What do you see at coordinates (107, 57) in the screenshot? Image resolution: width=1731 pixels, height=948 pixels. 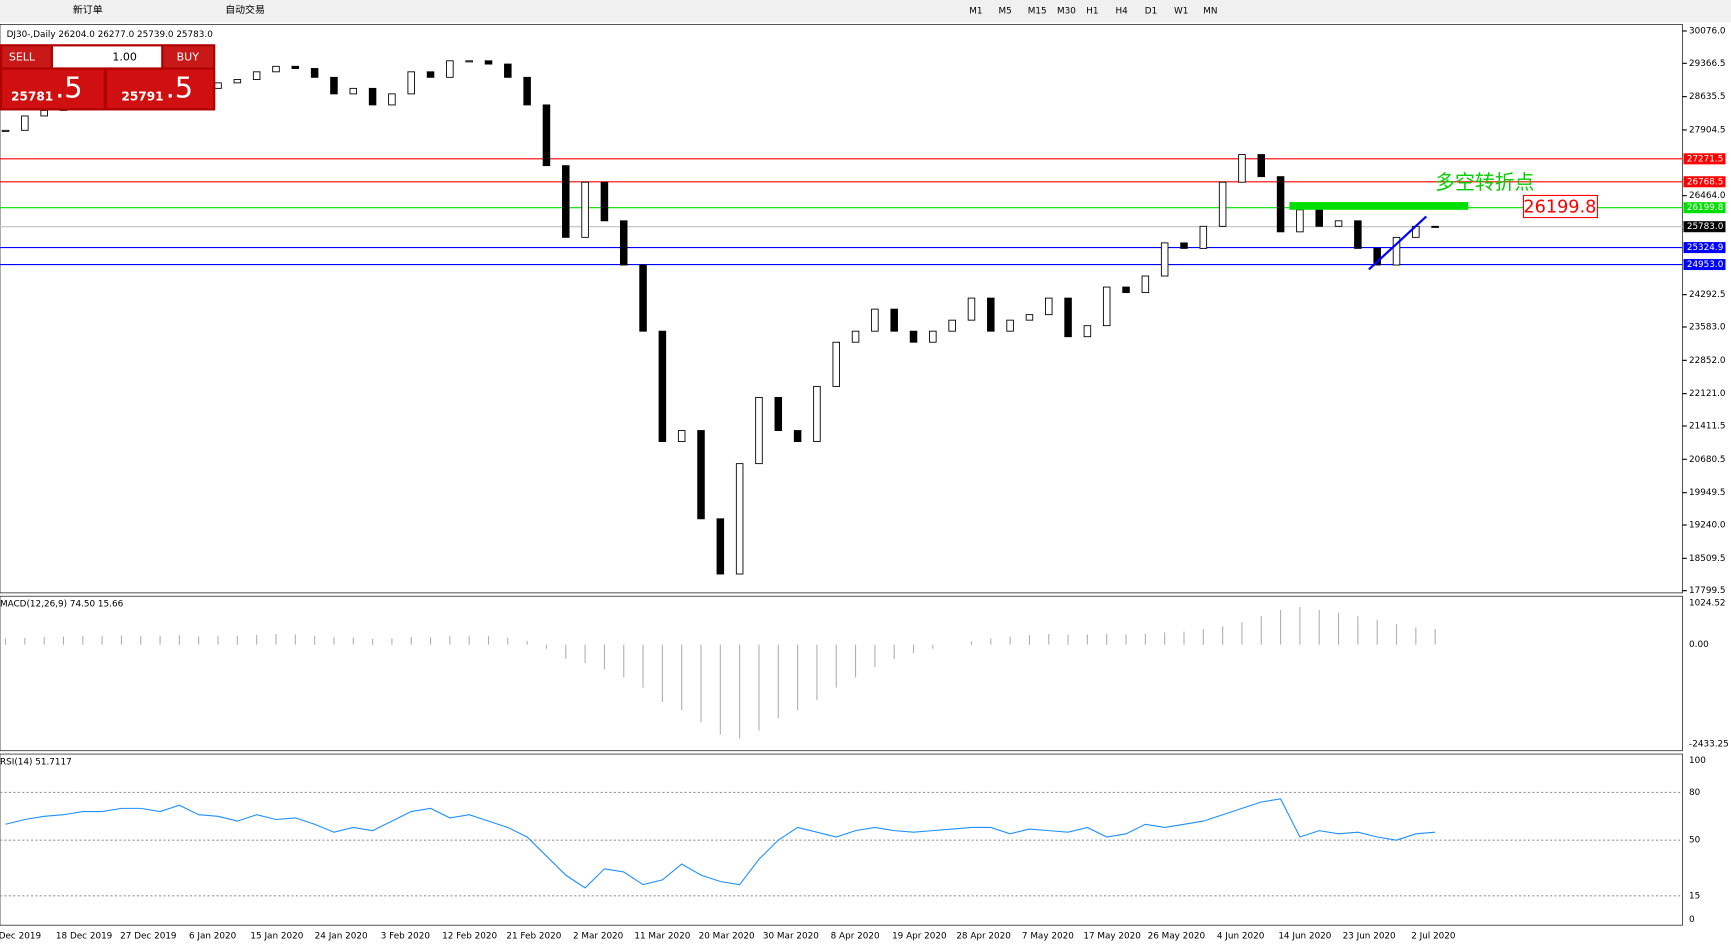 I see `lots-box` at bounding box center [107, 57].